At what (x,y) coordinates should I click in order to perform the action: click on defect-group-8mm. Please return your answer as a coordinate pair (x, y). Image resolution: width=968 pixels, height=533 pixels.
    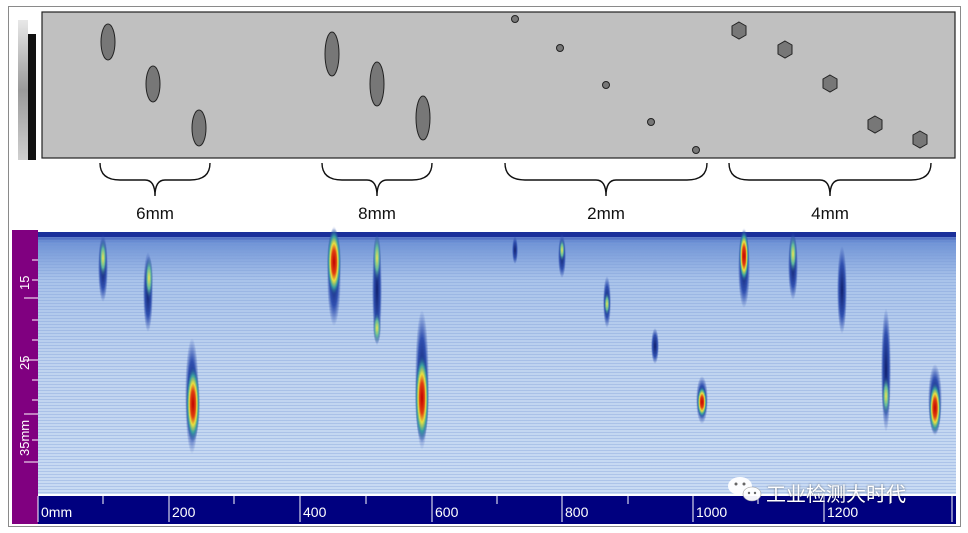
    Looking at the image, I should click on (377, 86).